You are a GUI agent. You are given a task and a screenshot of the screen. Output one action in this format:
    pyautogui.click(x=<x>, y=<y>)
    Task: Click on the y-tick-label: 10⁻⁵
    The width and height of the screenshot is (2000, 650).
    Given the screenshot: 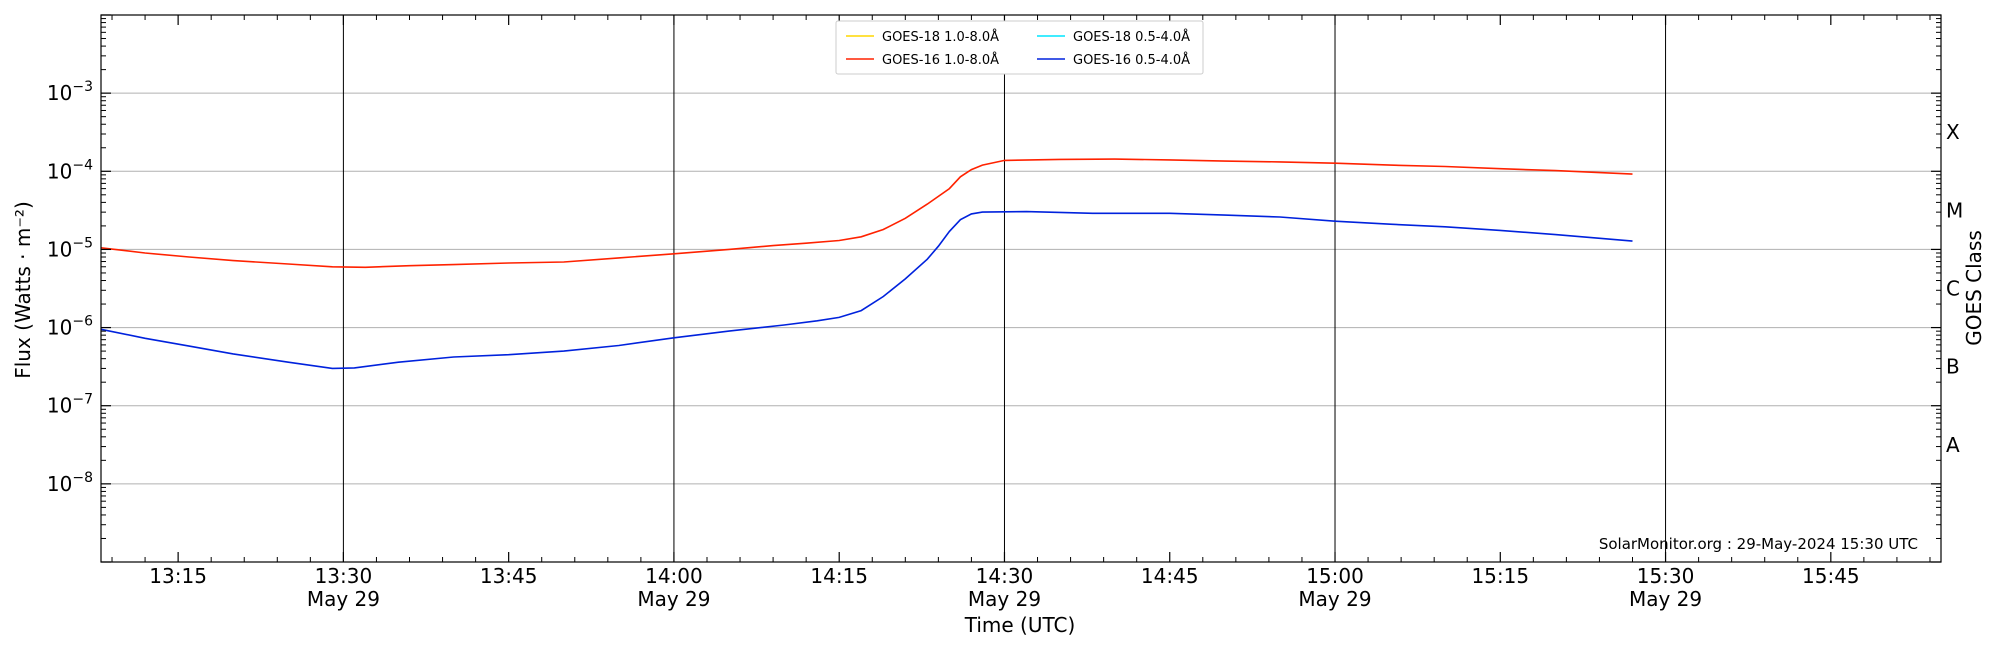 What is the action you would take?
    pyautogui.click(x=70, y=248)
    